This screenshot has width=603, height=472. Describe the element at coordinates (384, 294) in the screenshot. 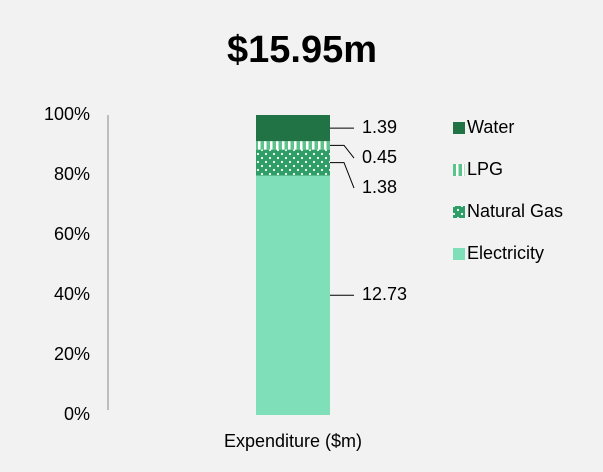

I see `data-label: 12.73` at that location.